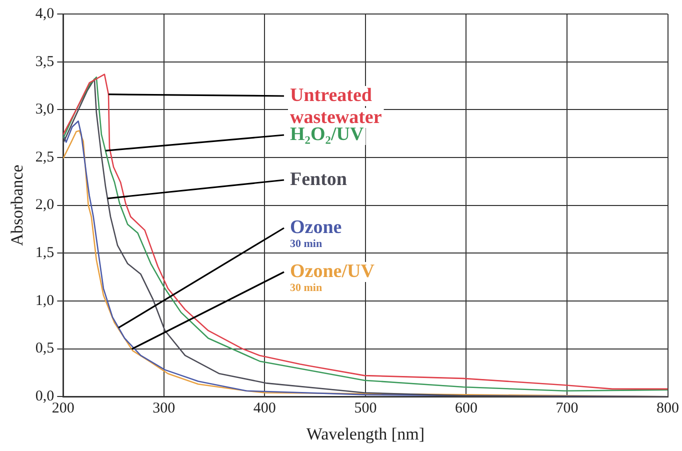 This screenshot has height=451, width=682. Describe the element at coordinates (44, 205) in the screenshot. I see `y-tick-label: 2,0` at that location.